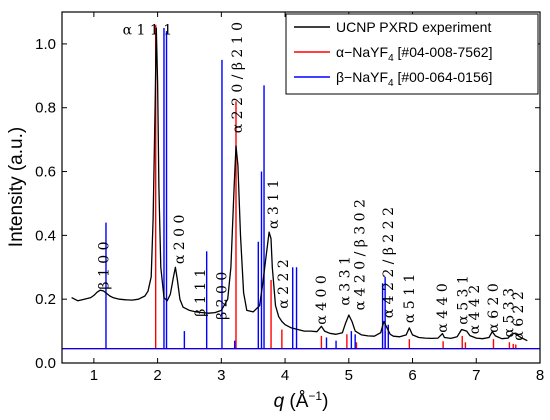 The image size is (550, 420). Describe the element at coordinates (201, 293) in the screenshot. I see `peak-label: β 1 1 1` at that location.